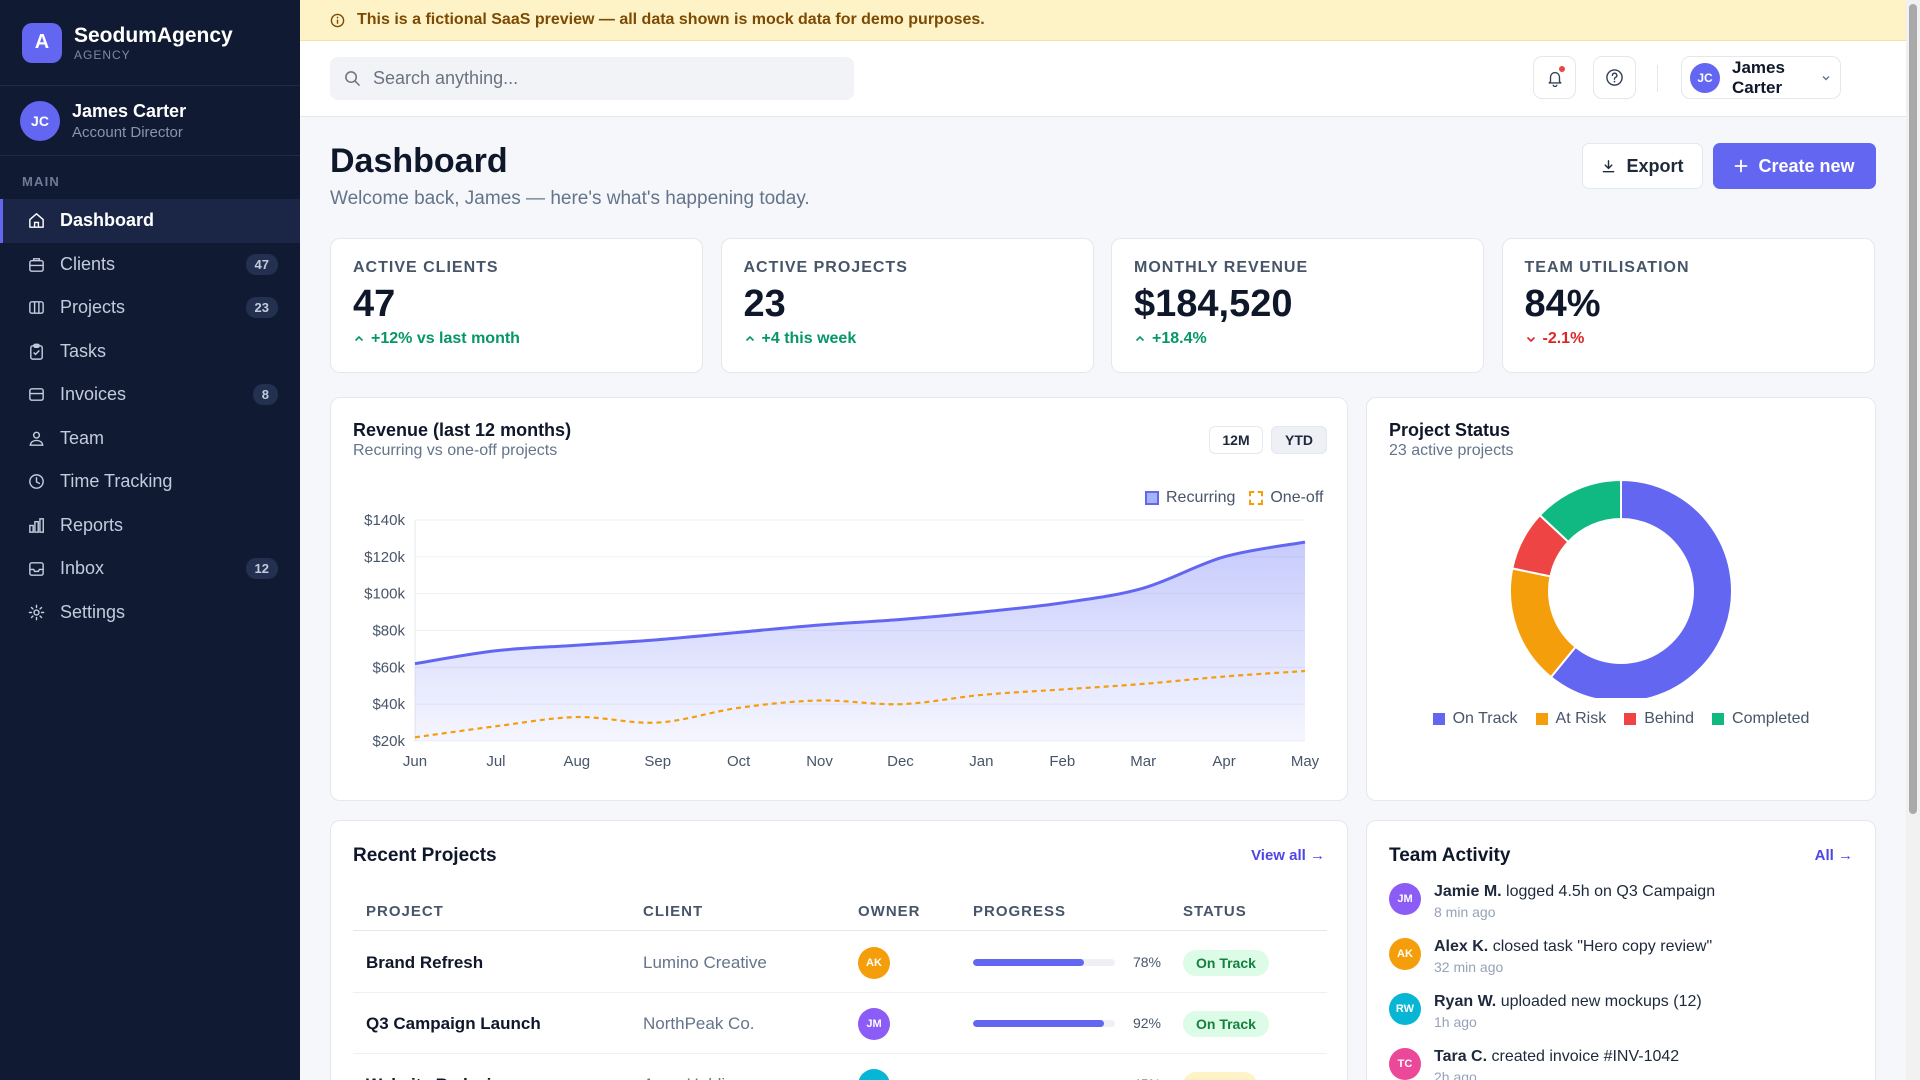  What do you see at coordinates (1573, 947) in the screenshot?
I see `activity-text: Alex K. closed task "Hero copy review"` at bounding box center [1573, 947].